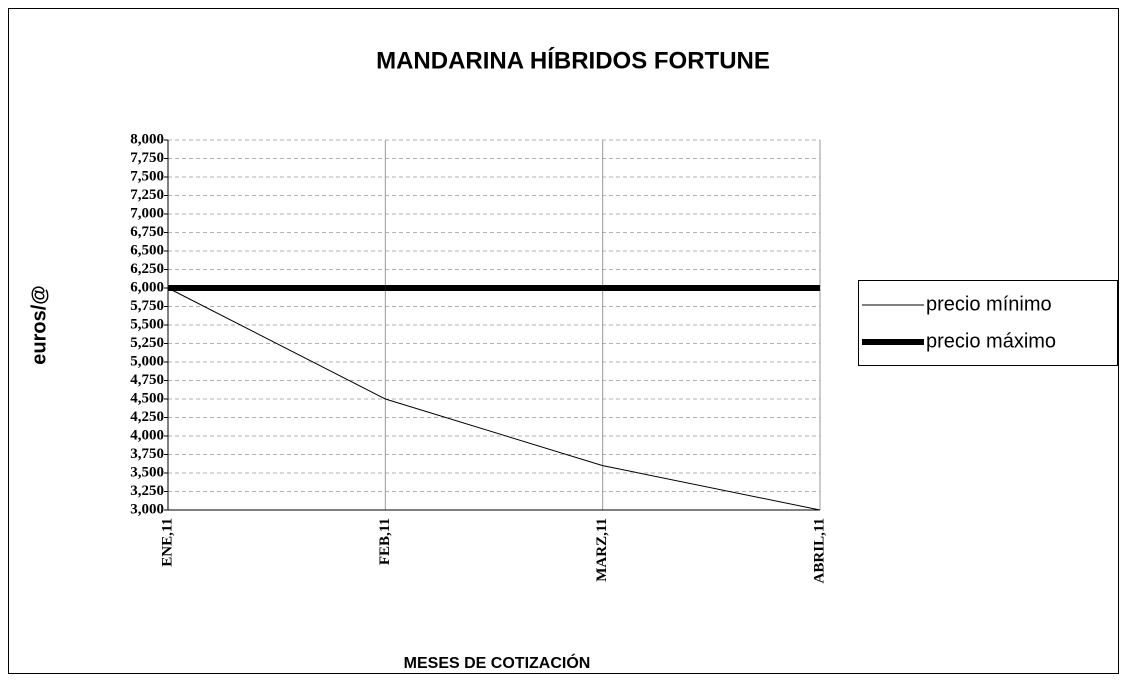  What do you see at coordinates (147, 287) in the screenshot?
I see `y-tick-label: 6,000` at bounding box center [147, 287].